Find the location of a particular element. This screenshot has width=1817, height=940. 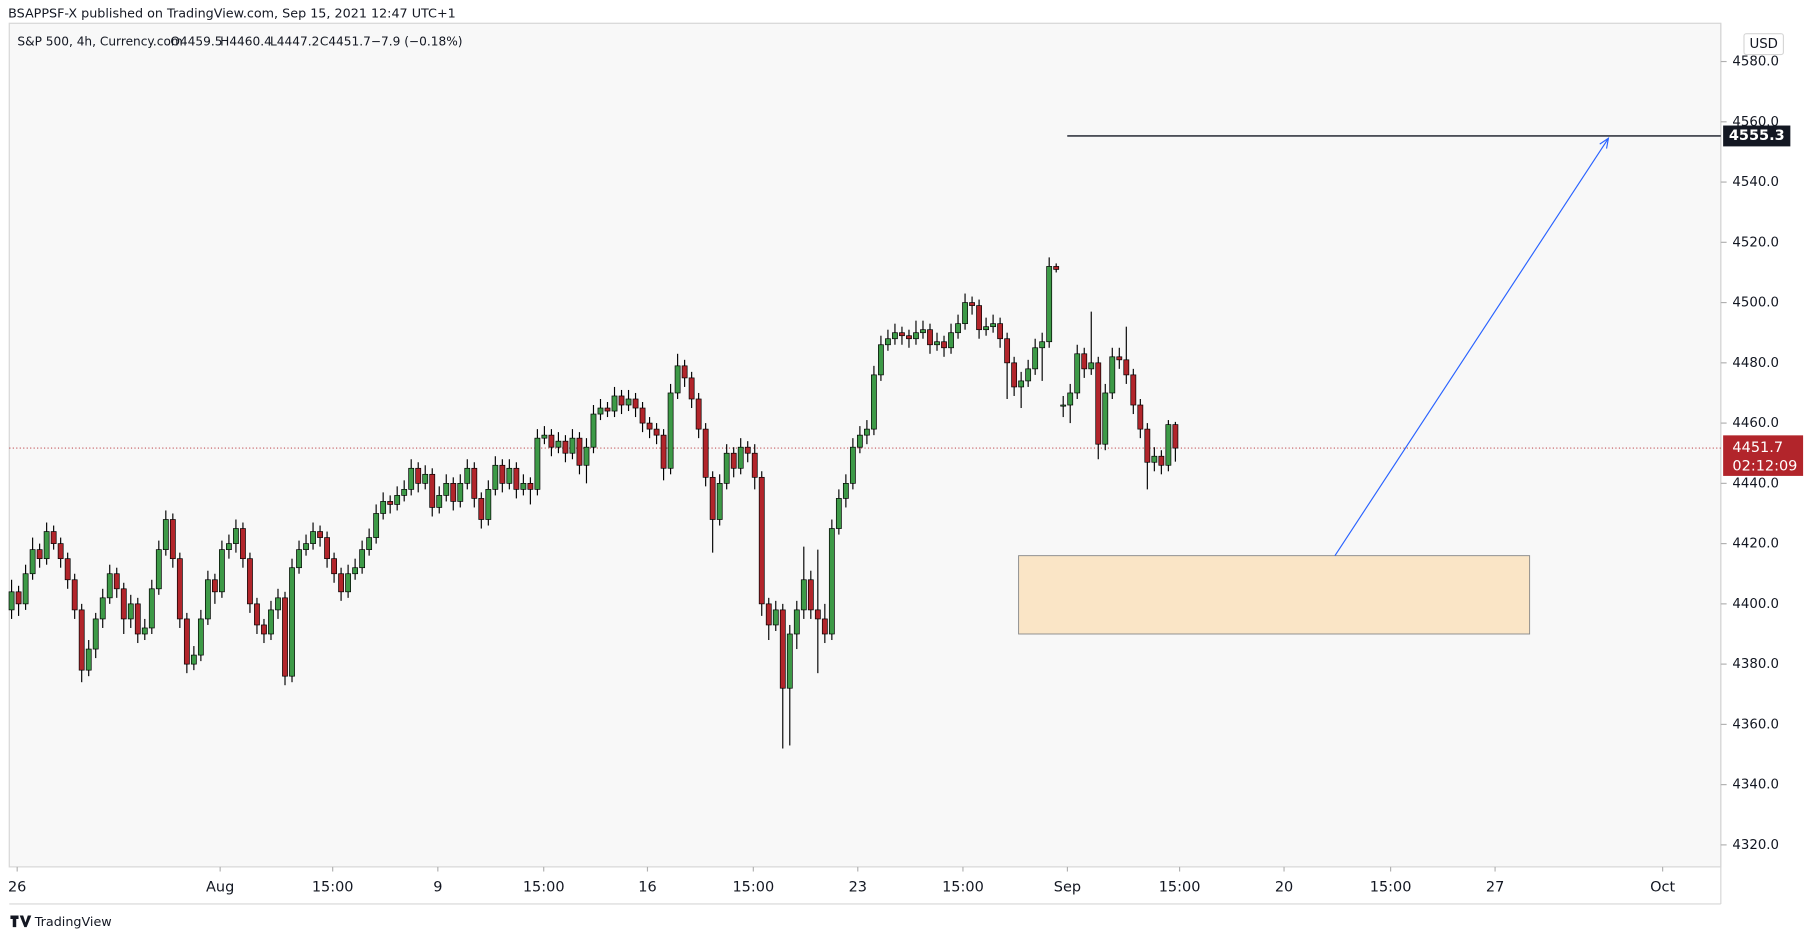

arrow-head is located at coordinates (1604, 143).